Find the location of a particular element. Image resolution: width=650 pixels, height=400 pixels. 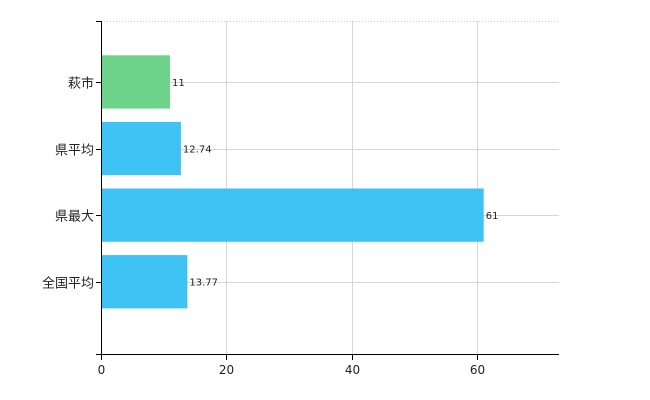

value-label: 13.77 is located at coordinates (203, 283).